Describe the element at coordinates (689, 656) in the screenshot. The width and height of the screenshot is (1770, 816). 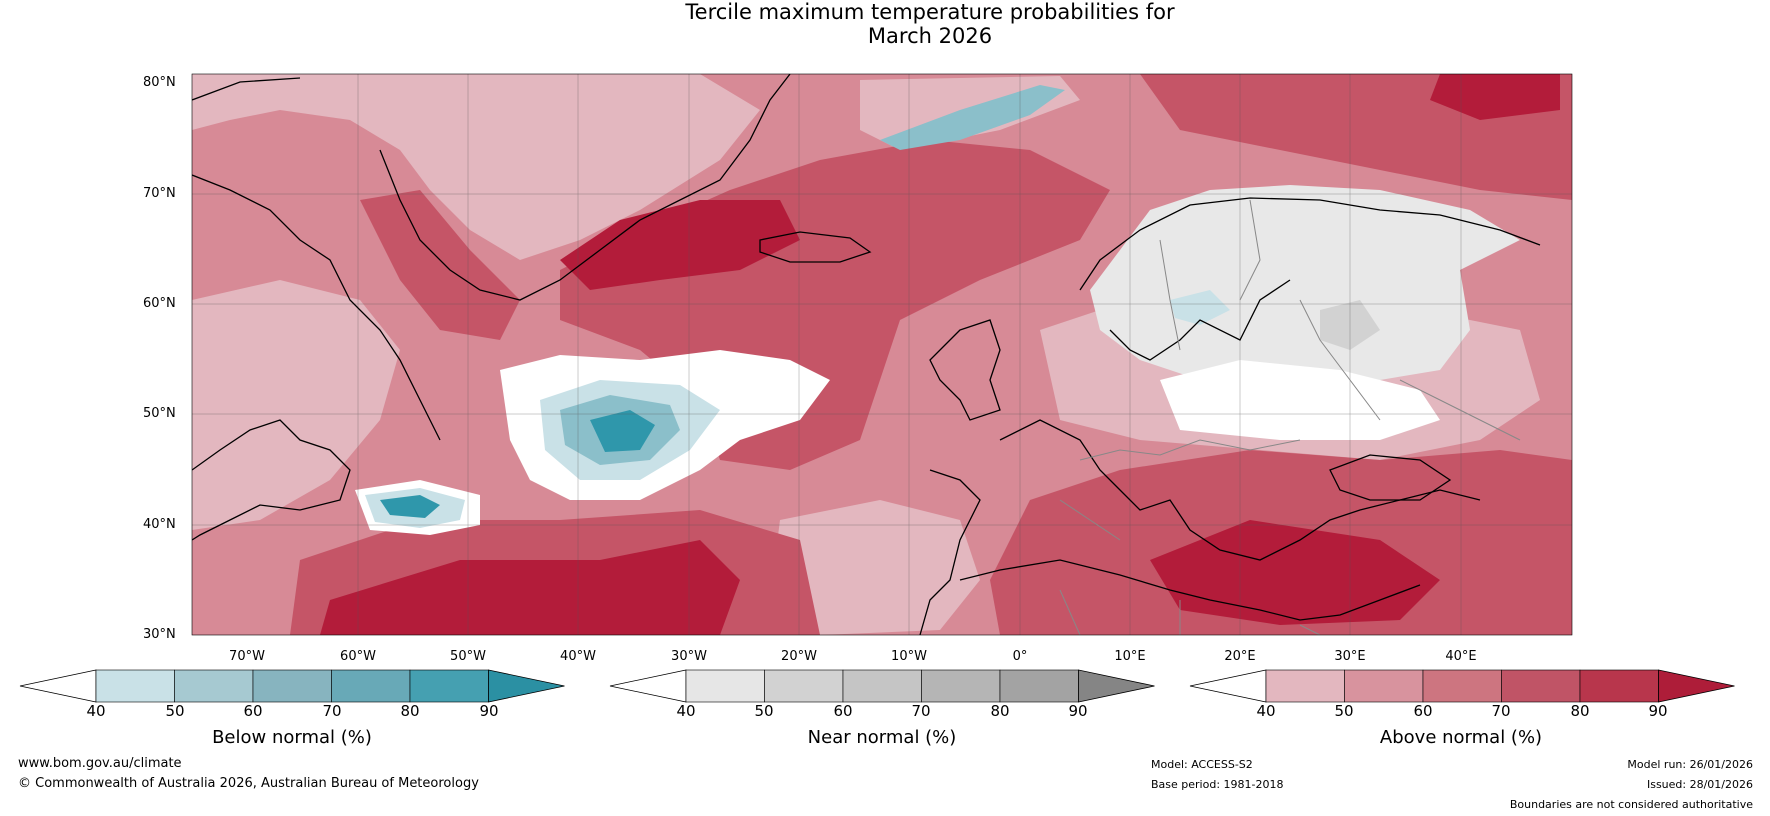
I see `lon-label-30w: 30°W` at that location.